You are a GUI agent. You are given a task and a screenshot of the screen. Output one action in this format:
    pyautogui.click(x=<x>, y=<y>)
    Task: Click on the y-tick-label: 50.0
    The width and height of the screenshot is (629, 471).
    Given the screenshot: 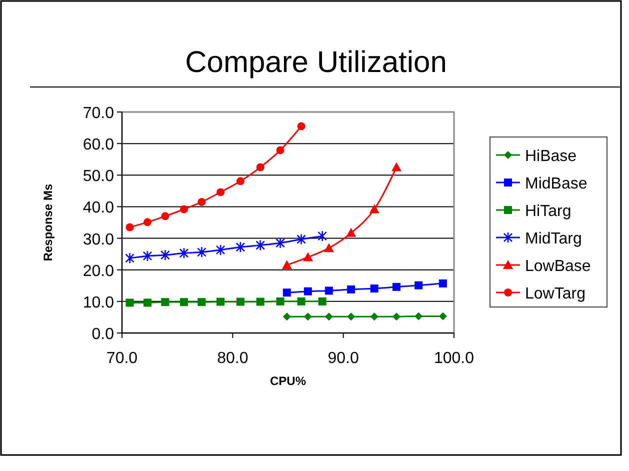 What is the action you would take?
    pyautogui.click(x=98, y=177)
    